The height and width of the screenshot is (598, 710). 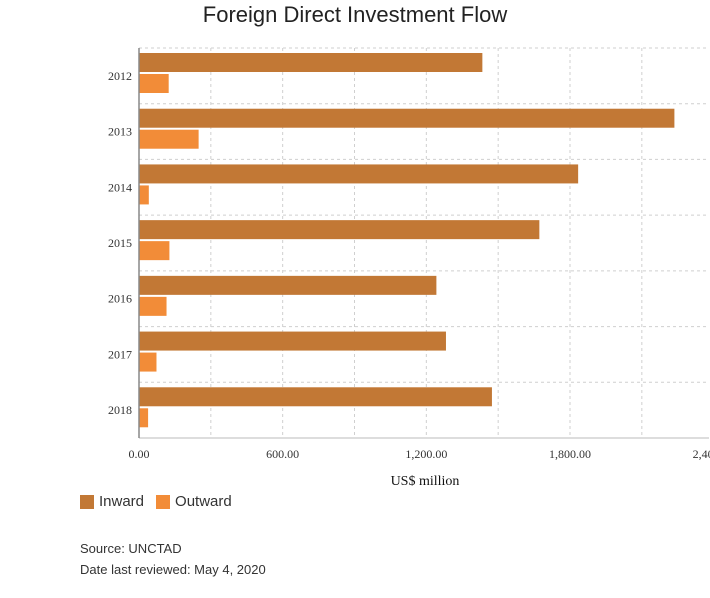 What do you see at coordinates (701, 454) in the screenshot?
I see `x-tick-label: 2,400.00` at bounding box center [701, 454].